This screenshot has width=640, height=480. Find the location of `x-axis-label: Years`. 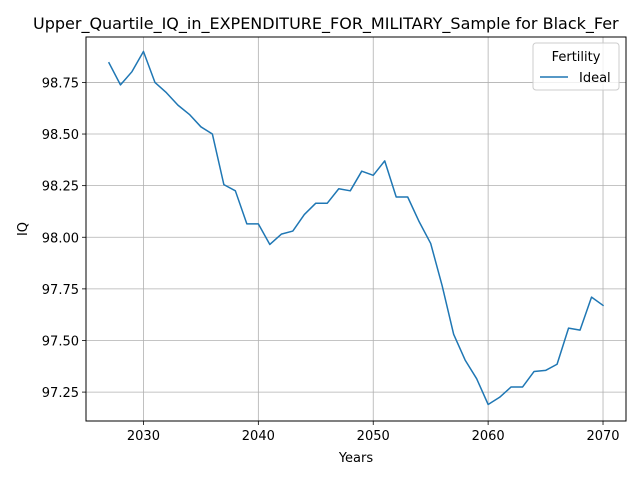

x-axis-label: Years is located at coordinates (356, 458).